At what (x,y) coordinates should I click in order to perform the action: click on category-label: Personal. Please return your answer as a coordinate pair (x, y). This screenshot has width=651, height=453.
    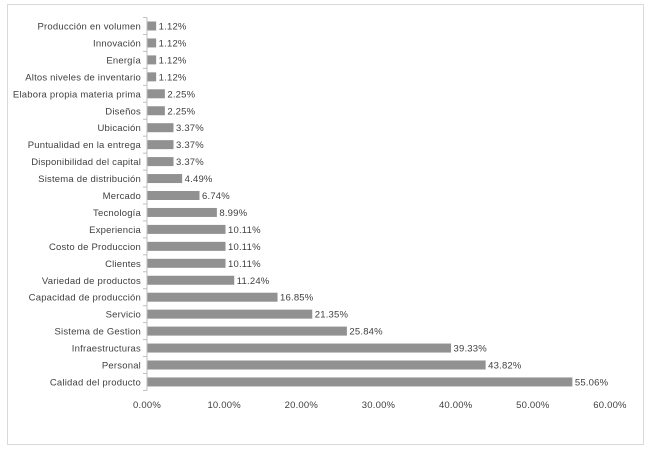
    Looking at the image, I should click on (121, 366).